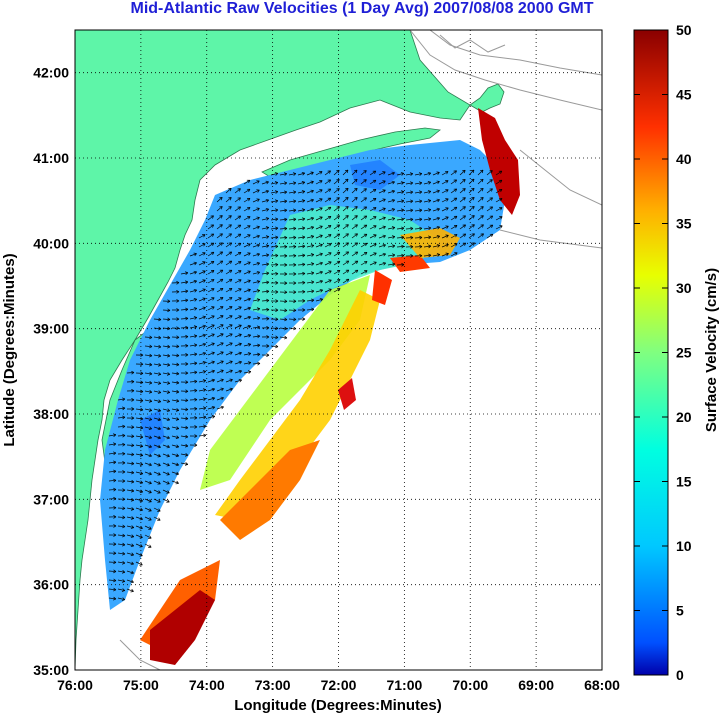 Image resolution: width=724 pixels, height=714 pixels. What do you see at coordinates (273, 685) in the screenshot?
I see `x-tick-label: 73:00` at bounding box center [273, 685].